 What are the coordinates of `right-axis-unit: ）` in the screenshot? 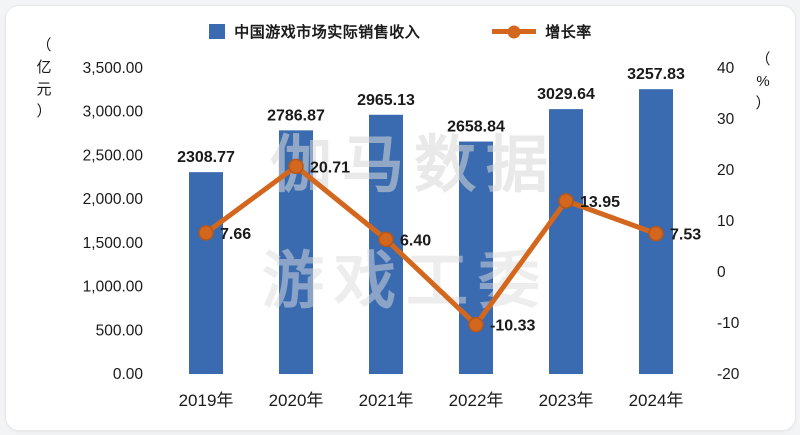 It's located at (762, 103).